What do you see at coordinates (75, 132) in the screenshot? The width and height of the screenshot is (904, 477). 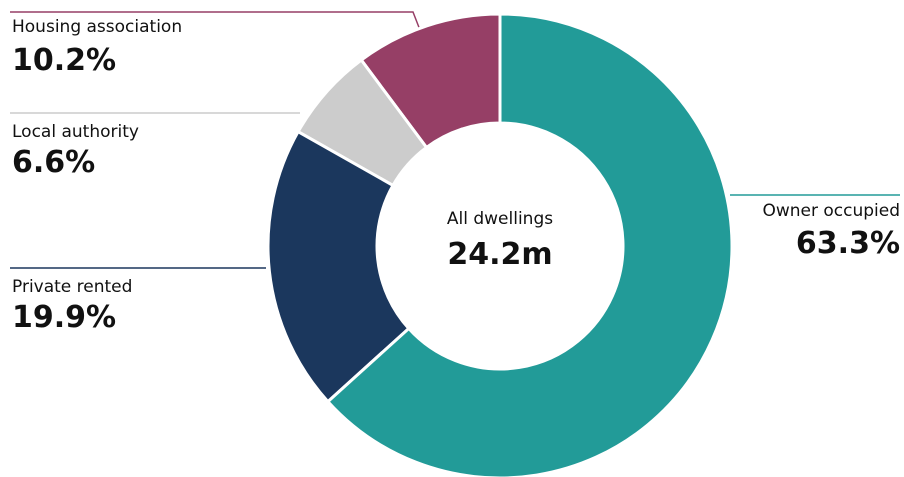 I see `category-label: Local authority` at bounding box center [75, 132].